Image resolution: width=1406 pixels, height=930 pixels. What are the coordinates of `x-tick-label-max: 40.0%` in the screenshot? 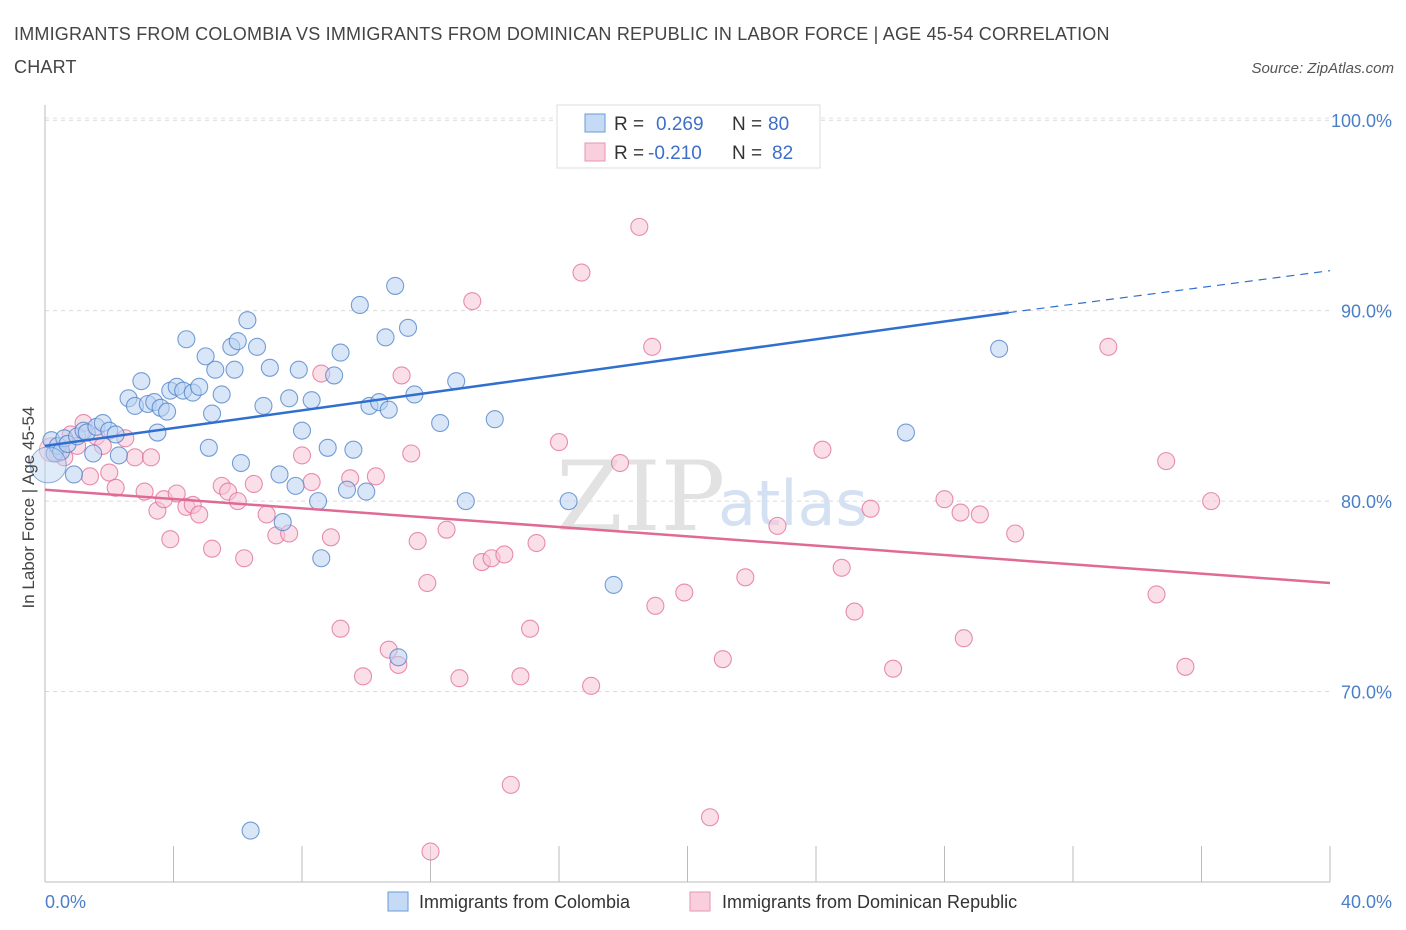 It's located at (1366, 902).